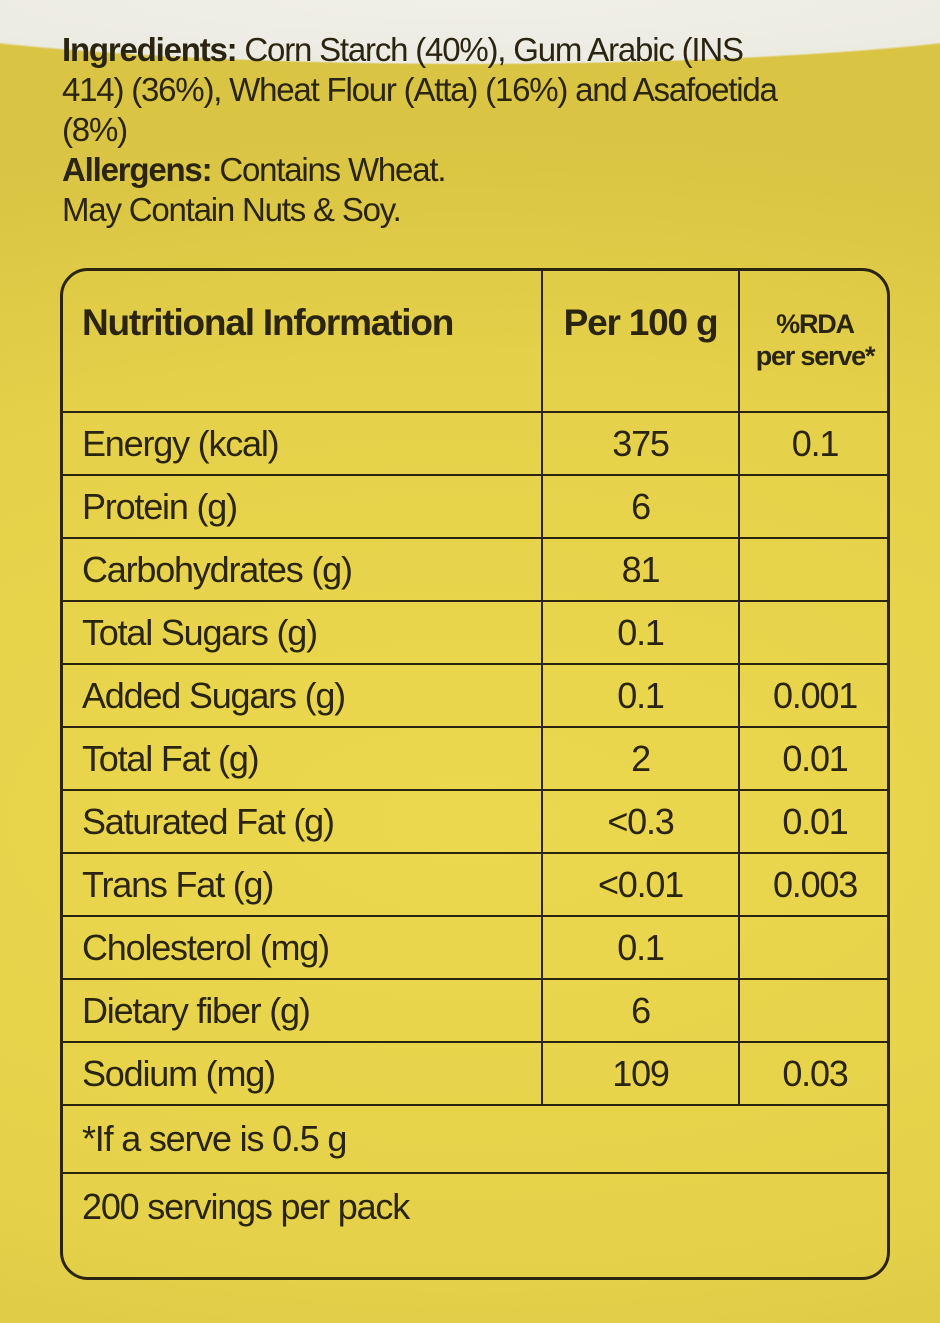 Image resolution: width=940 pixels, height=1323 pixels. Describe the element at coordinates (301, 884) in the screenshot. I see `nutrient-name: Trans Fat (g)` at that location.